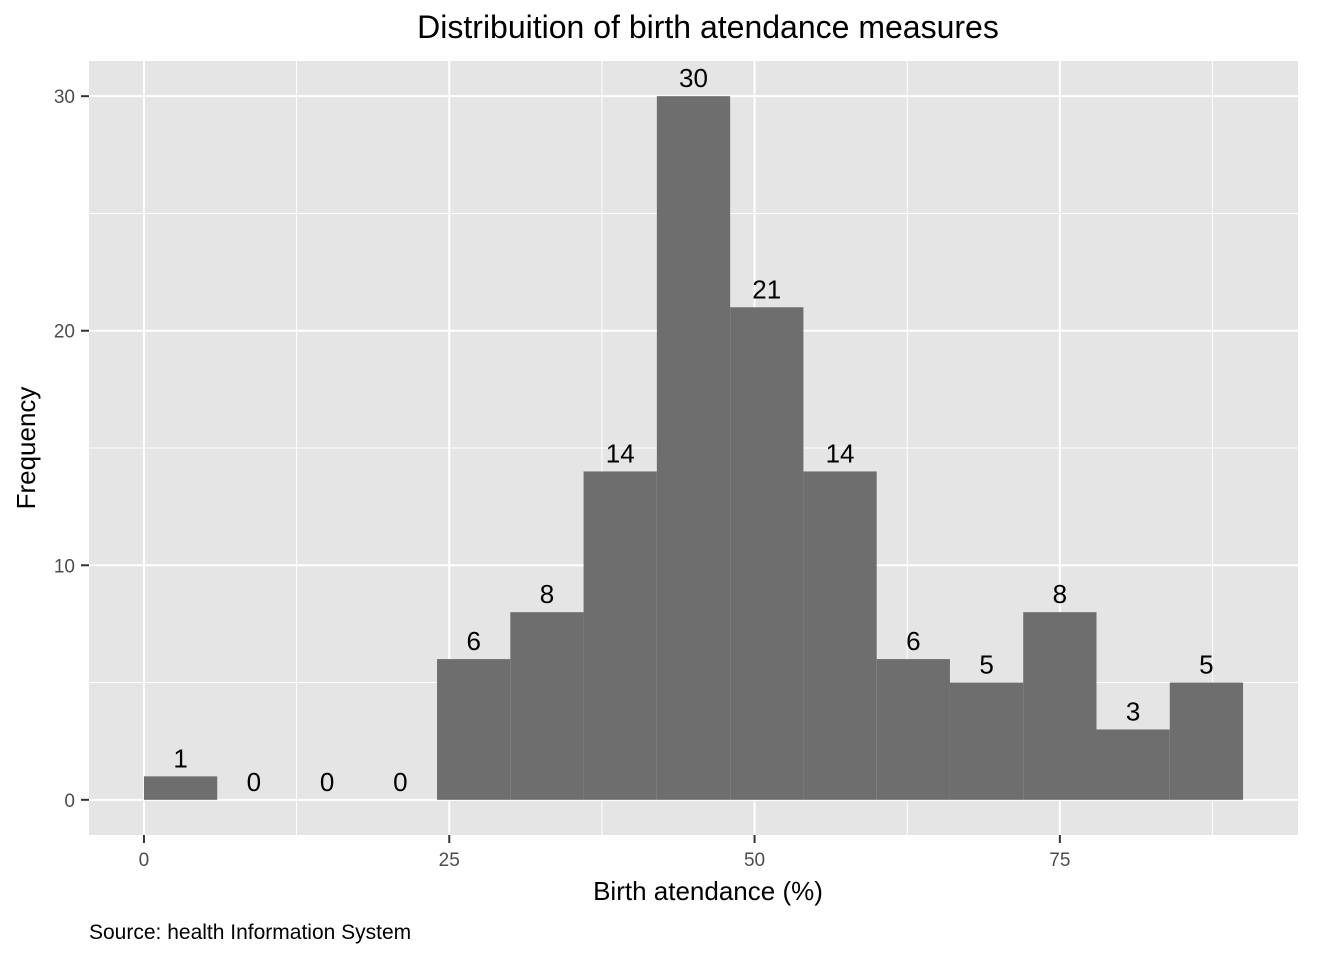  Describe the element at coordinates (250, 932) in the screenshot. I see `chart-caption: Source: health Information System` at that location.